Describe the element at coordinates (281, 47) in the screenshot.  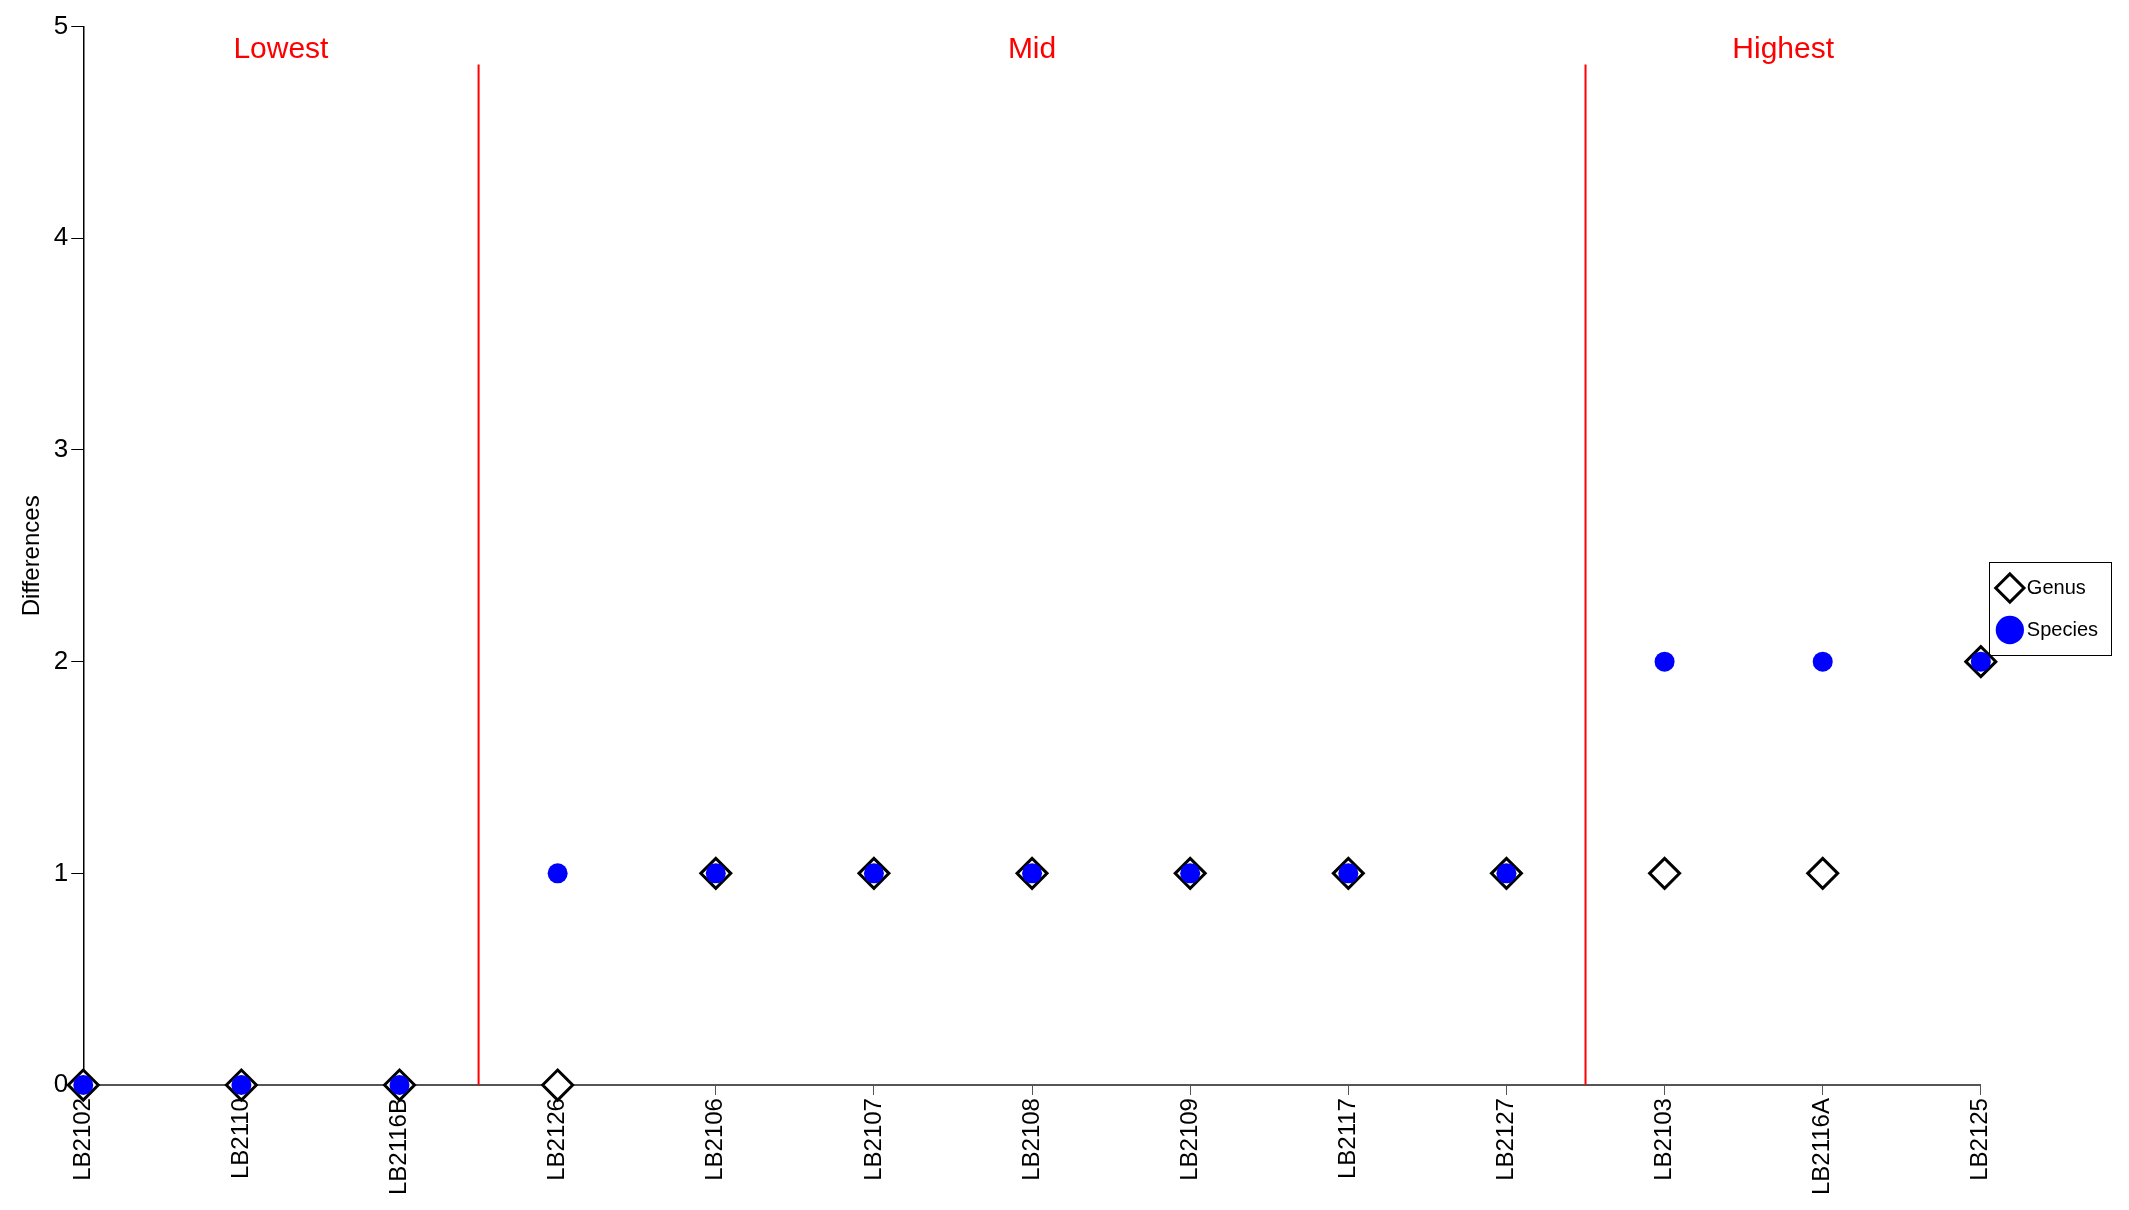
I see `annotation: Lowest` at that location.